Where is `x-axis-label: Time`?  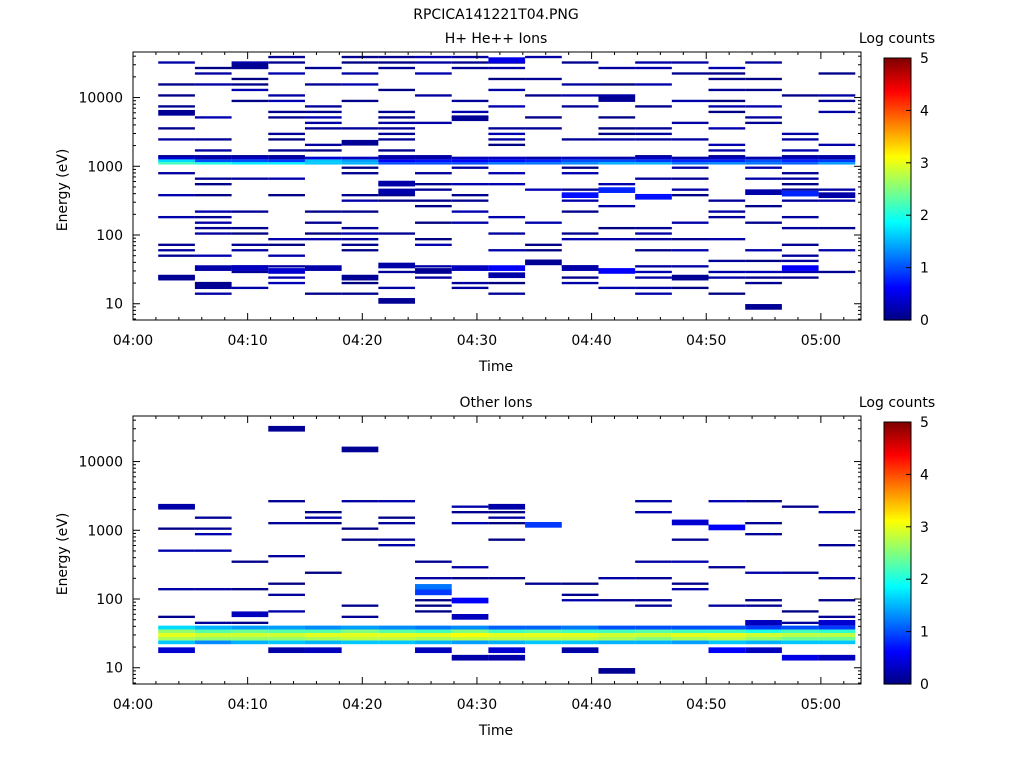 x-axis-label: Time is located at coordinates (495, 367).